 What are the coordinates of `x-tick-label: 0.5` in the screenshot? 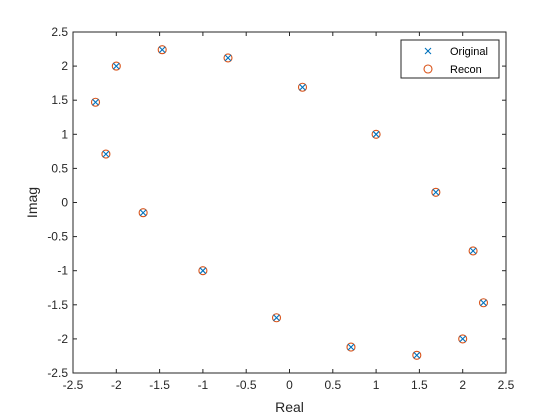 It's located at (332, 385).